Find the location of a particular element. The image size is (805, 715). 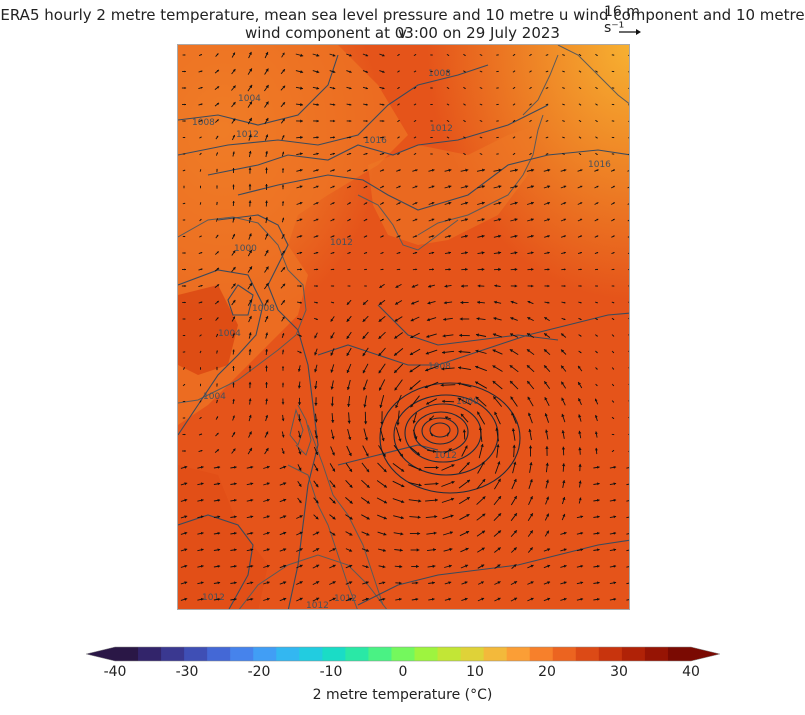

contour-label: 1000 is located at coordinates (467, 402).